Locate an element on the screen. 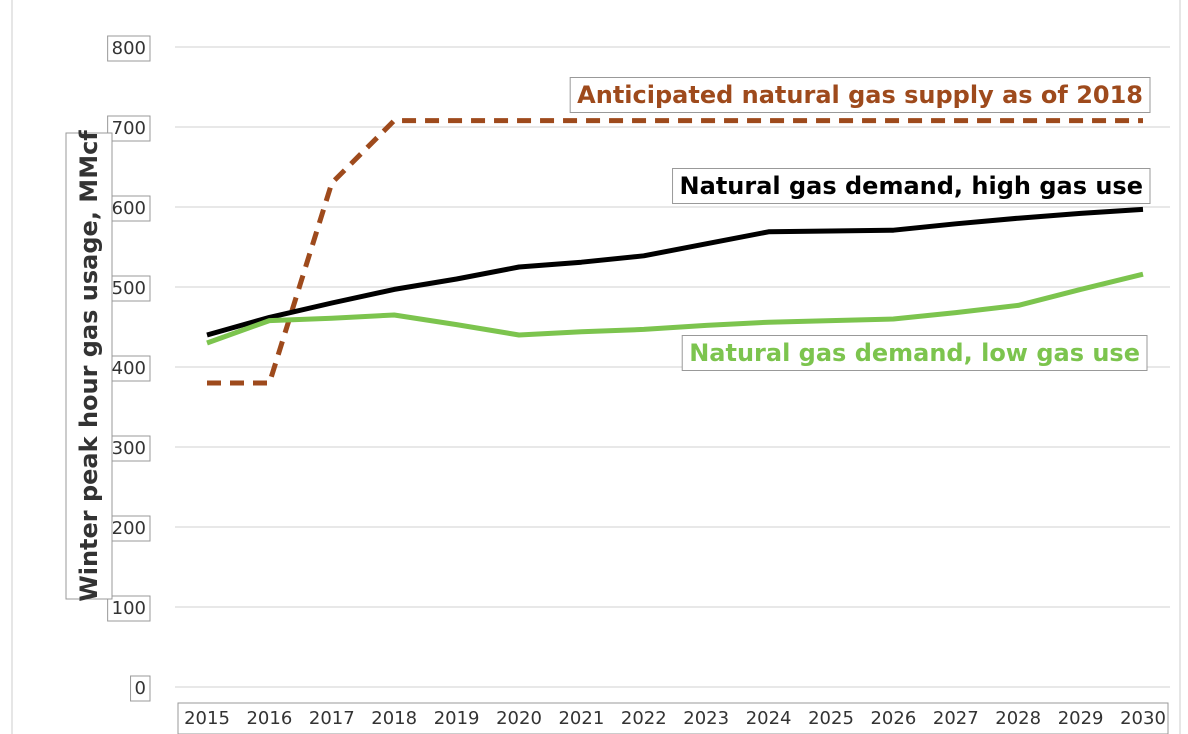  y-tick-label: 800 is located at coordinates (129, 48).